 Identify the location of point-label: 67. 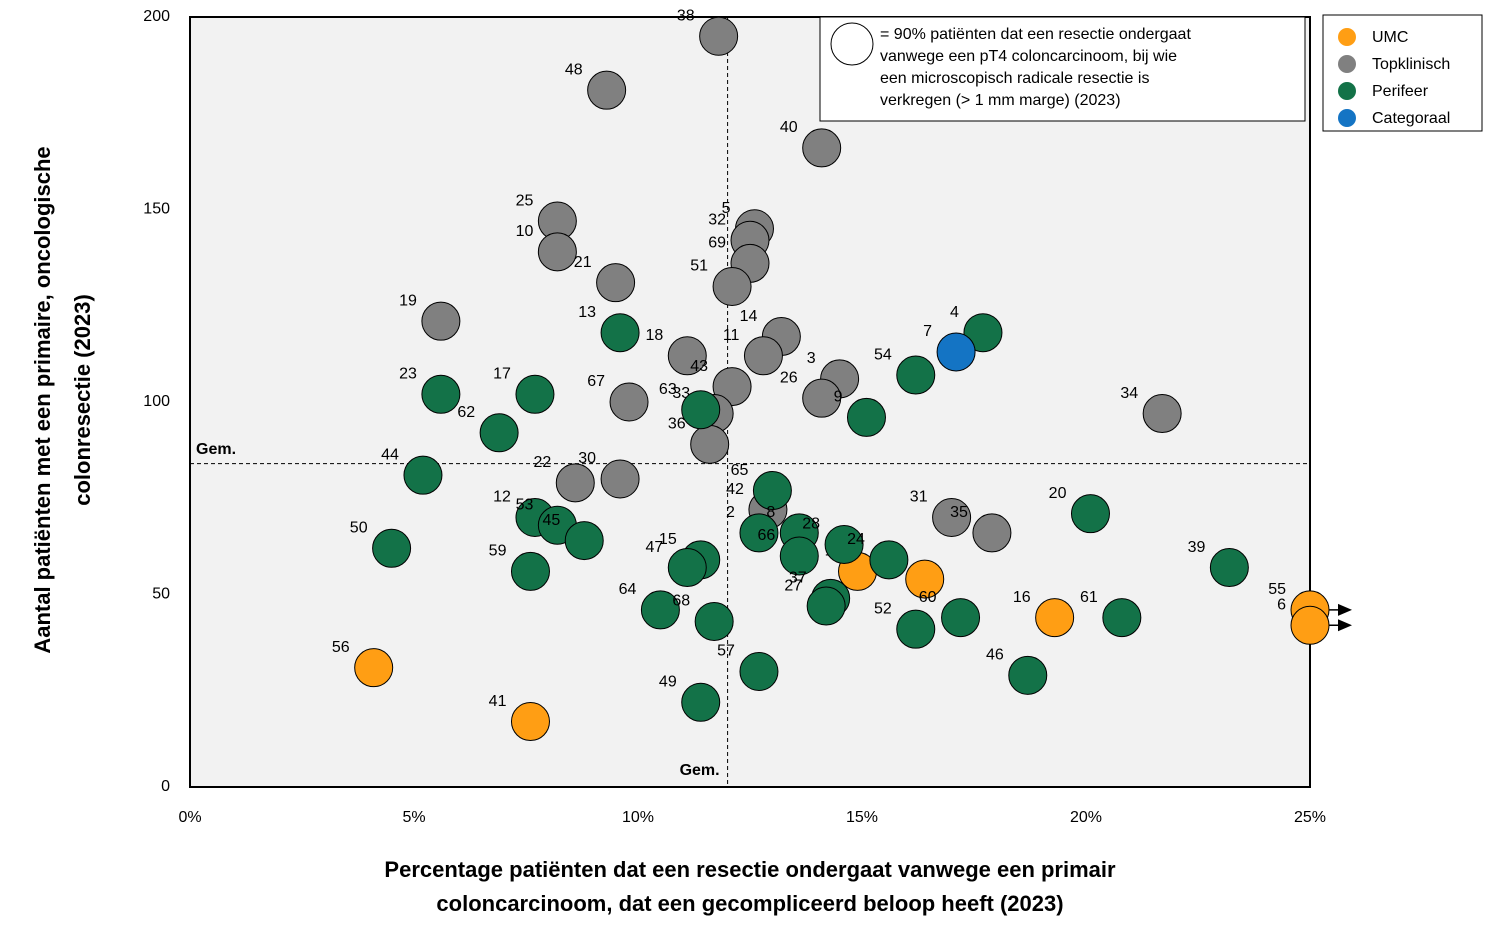
(596, 381).